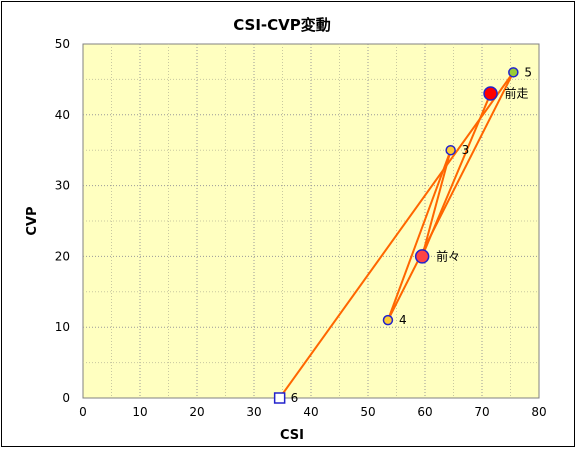 This screenshot has width=578, height=451. I want to click on point-label: 6, so click(295, 398).